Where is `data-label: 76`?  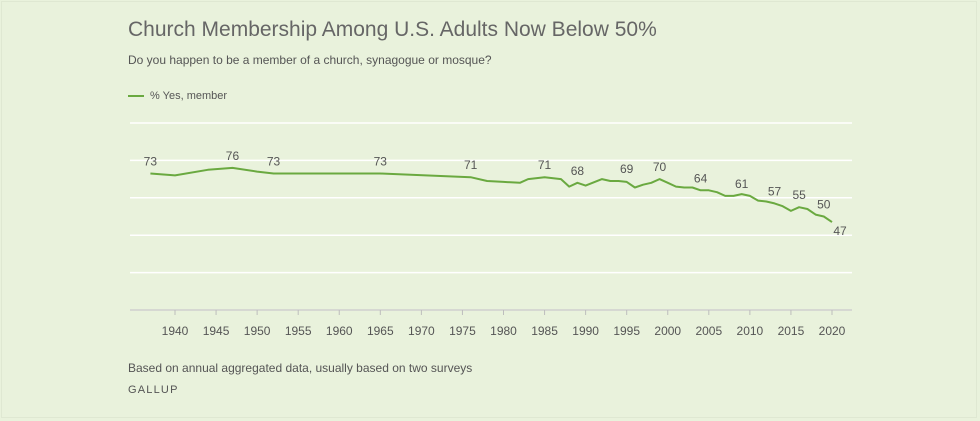 data-label: 76 is located at coordinates (233, 156).